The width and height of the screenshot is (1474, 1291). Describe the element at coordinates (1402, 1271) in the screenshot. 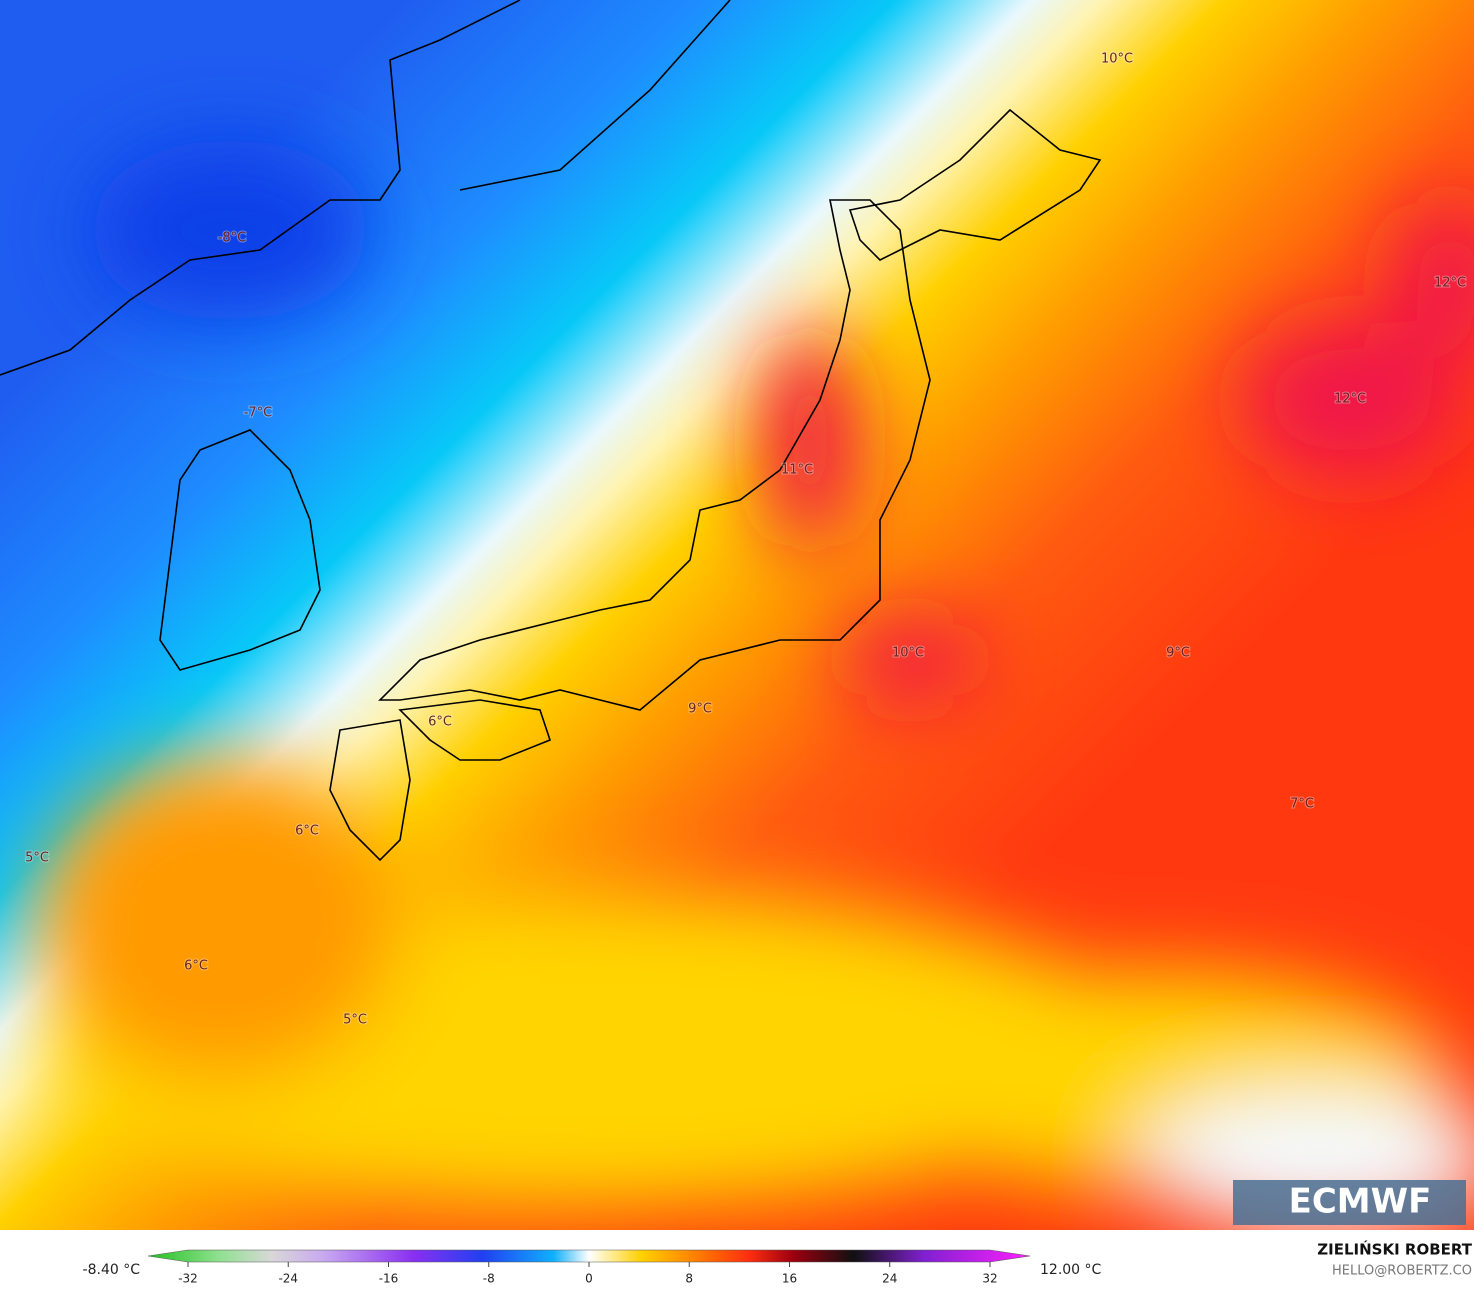

I see `author-email: HELLO@ROBERTZ.CO` at that location.